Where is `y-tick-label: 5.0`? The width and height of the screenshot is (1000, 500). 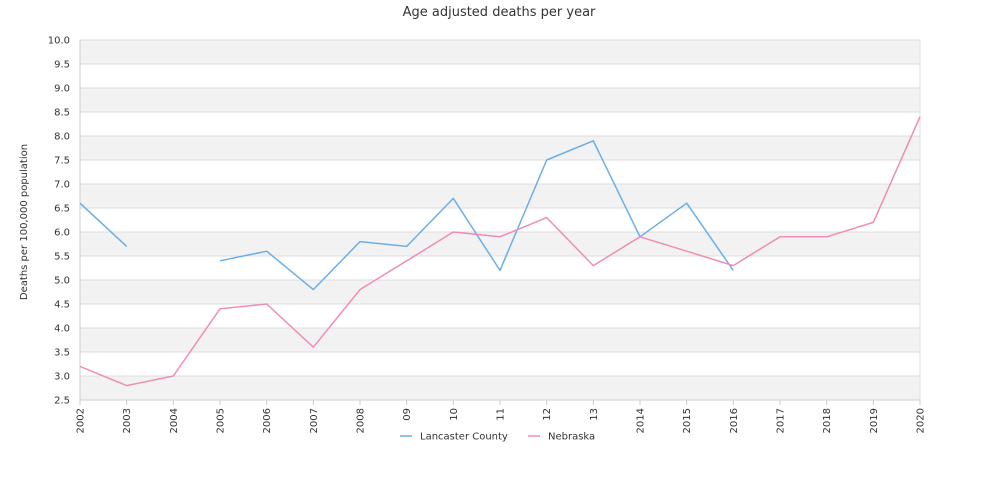 y-tick-label: 5.0 is located at coordinates (62, 281).